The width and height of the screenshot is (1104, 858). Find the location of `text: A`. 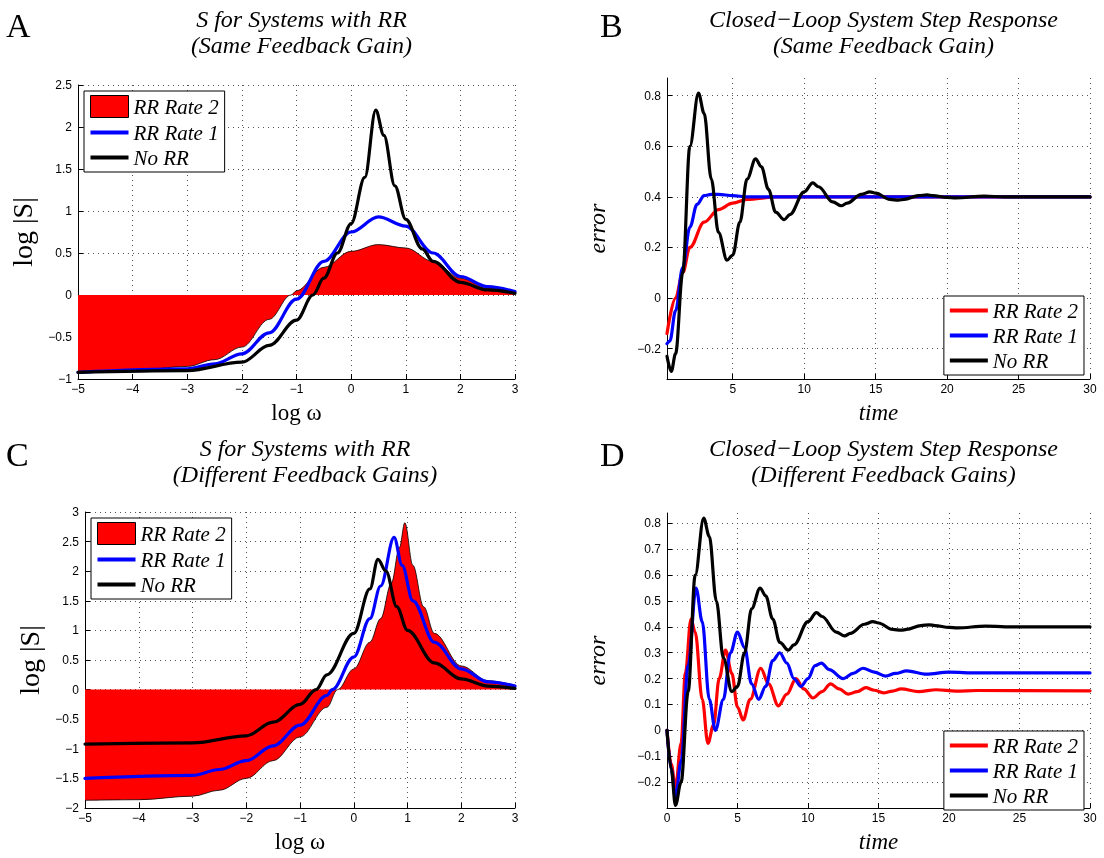

text: A is located at coordinates (18, 25).